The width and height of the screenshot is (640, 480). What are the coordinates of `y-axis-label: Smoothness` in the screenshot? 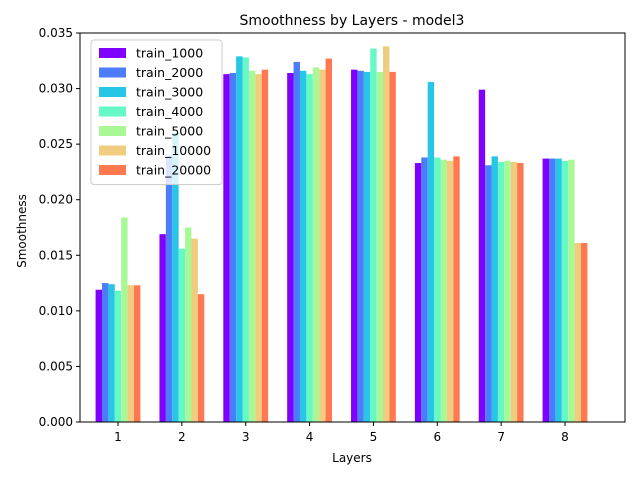 It's located at (22, 231).